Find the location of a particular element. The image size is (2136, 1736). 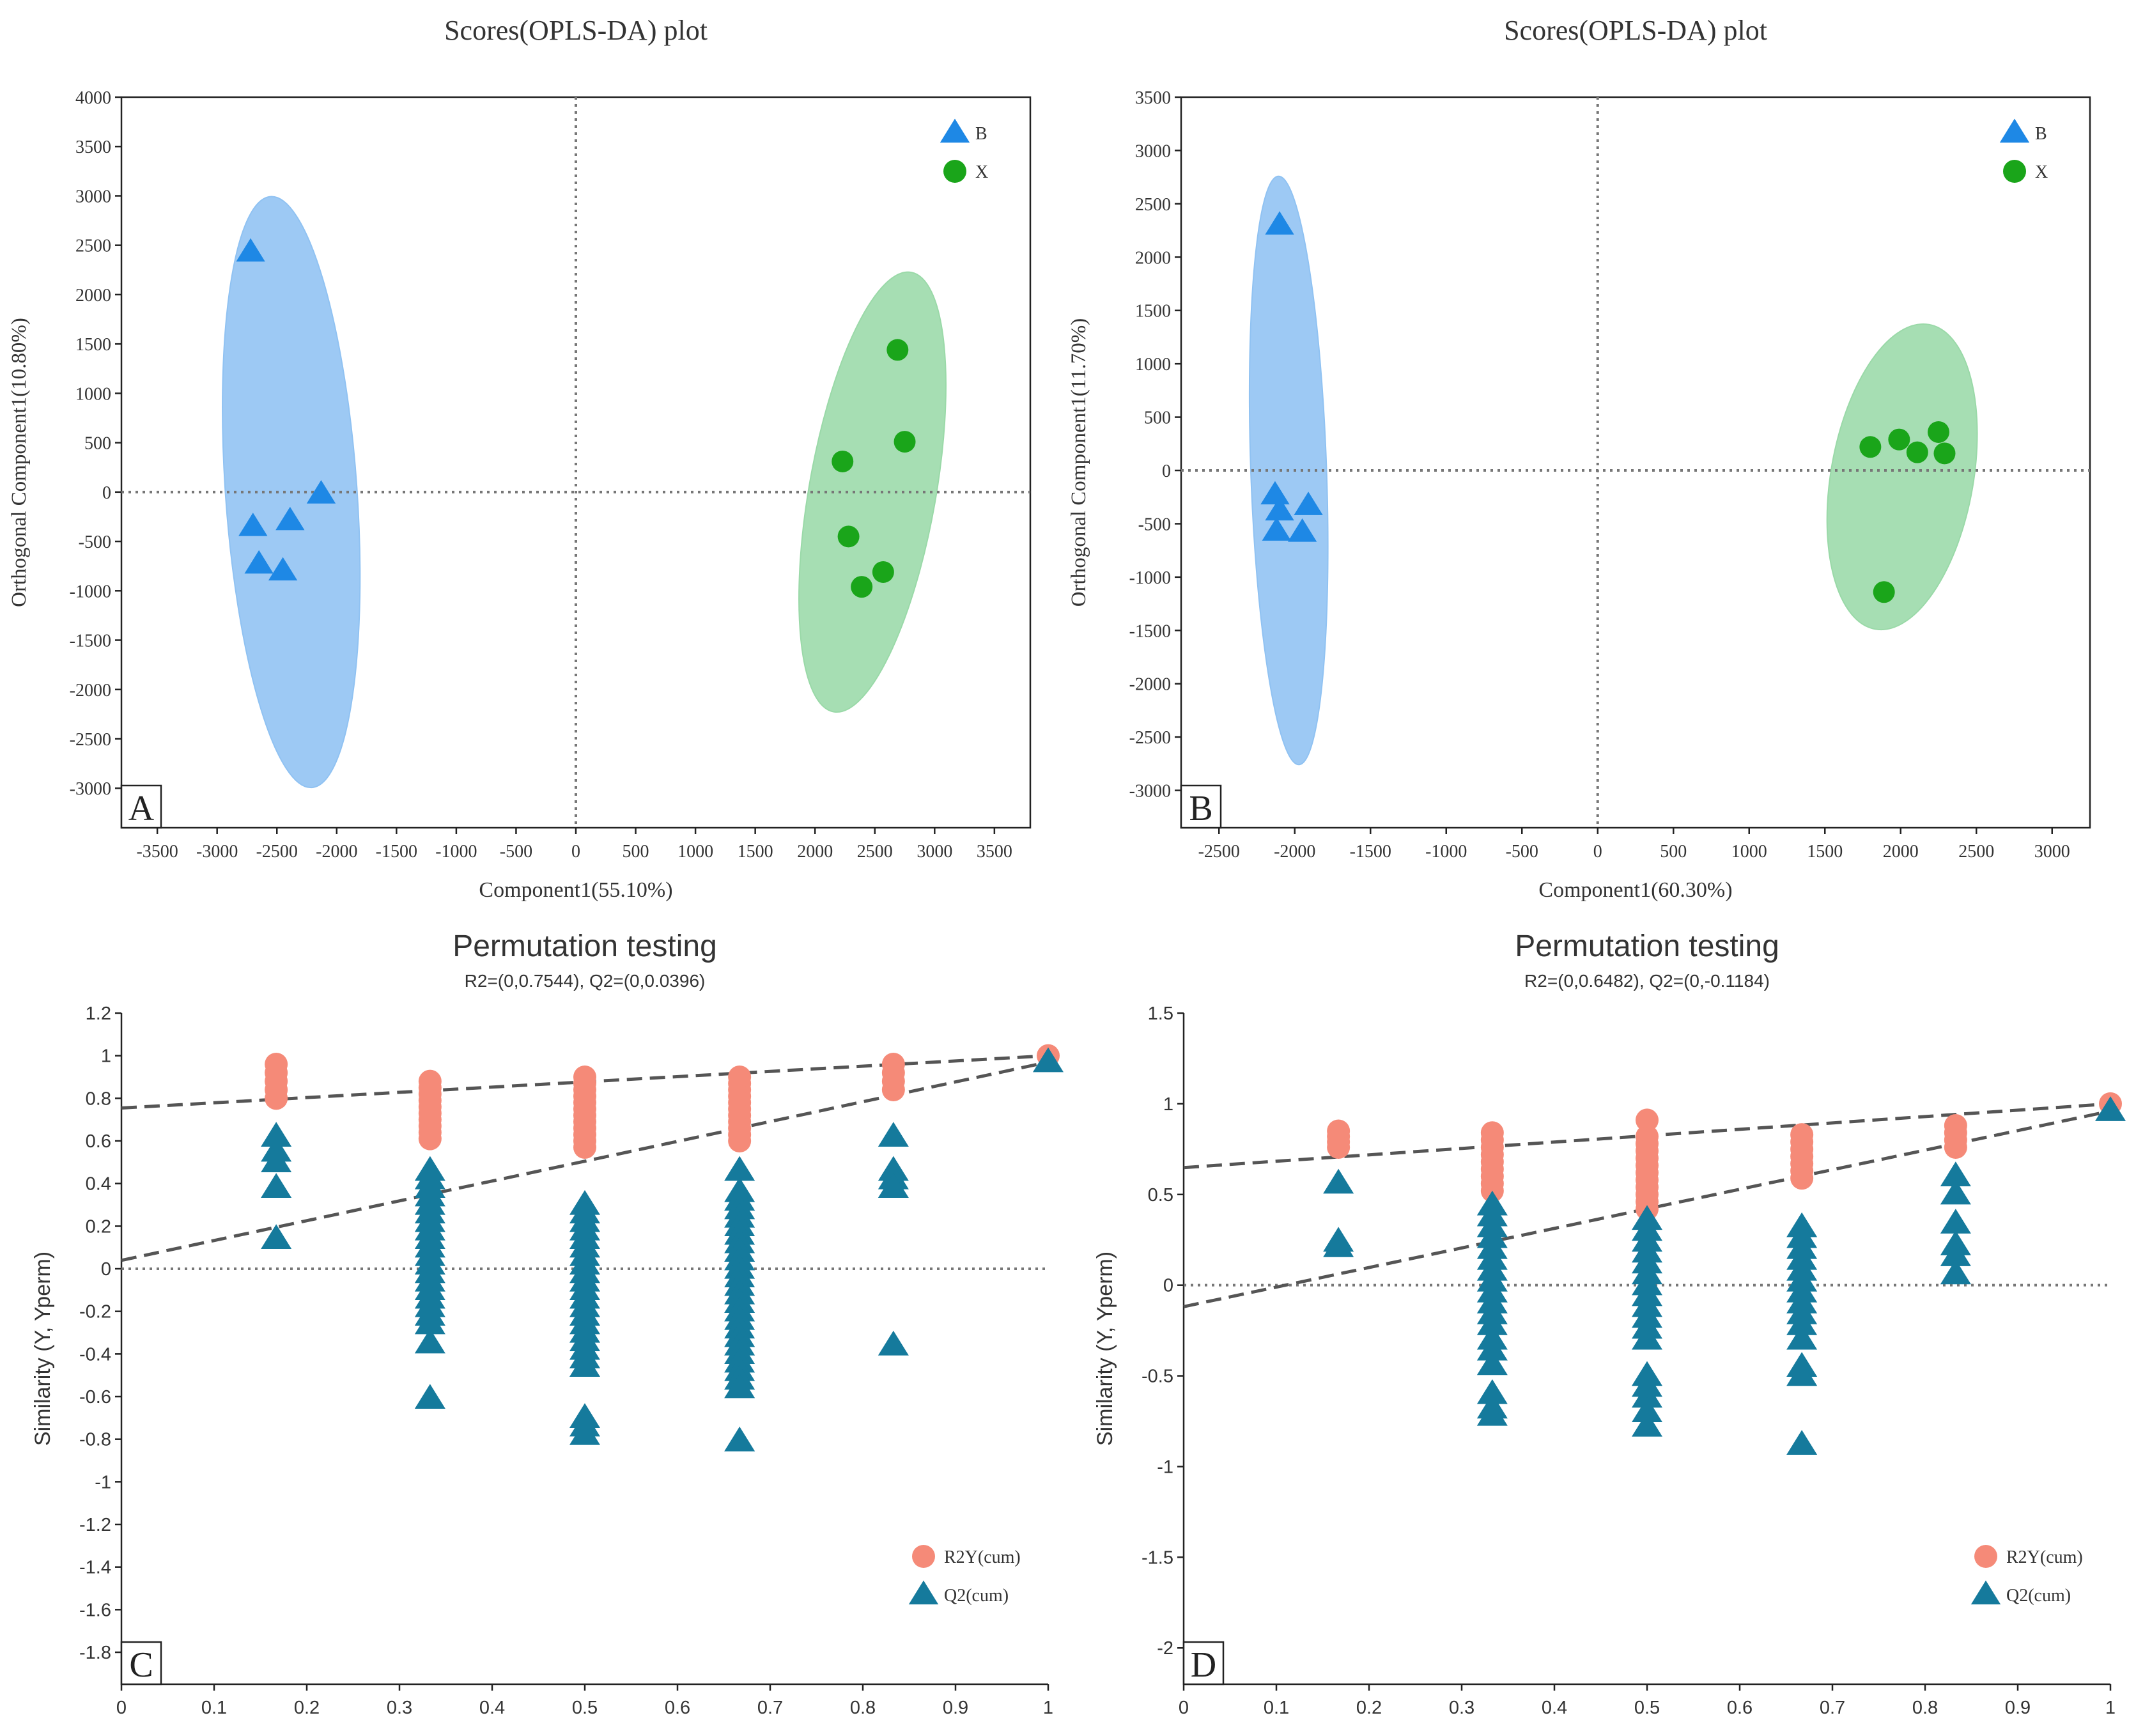

x-axis-label: Component1(55.10%) is located at coordinates (575, 890).